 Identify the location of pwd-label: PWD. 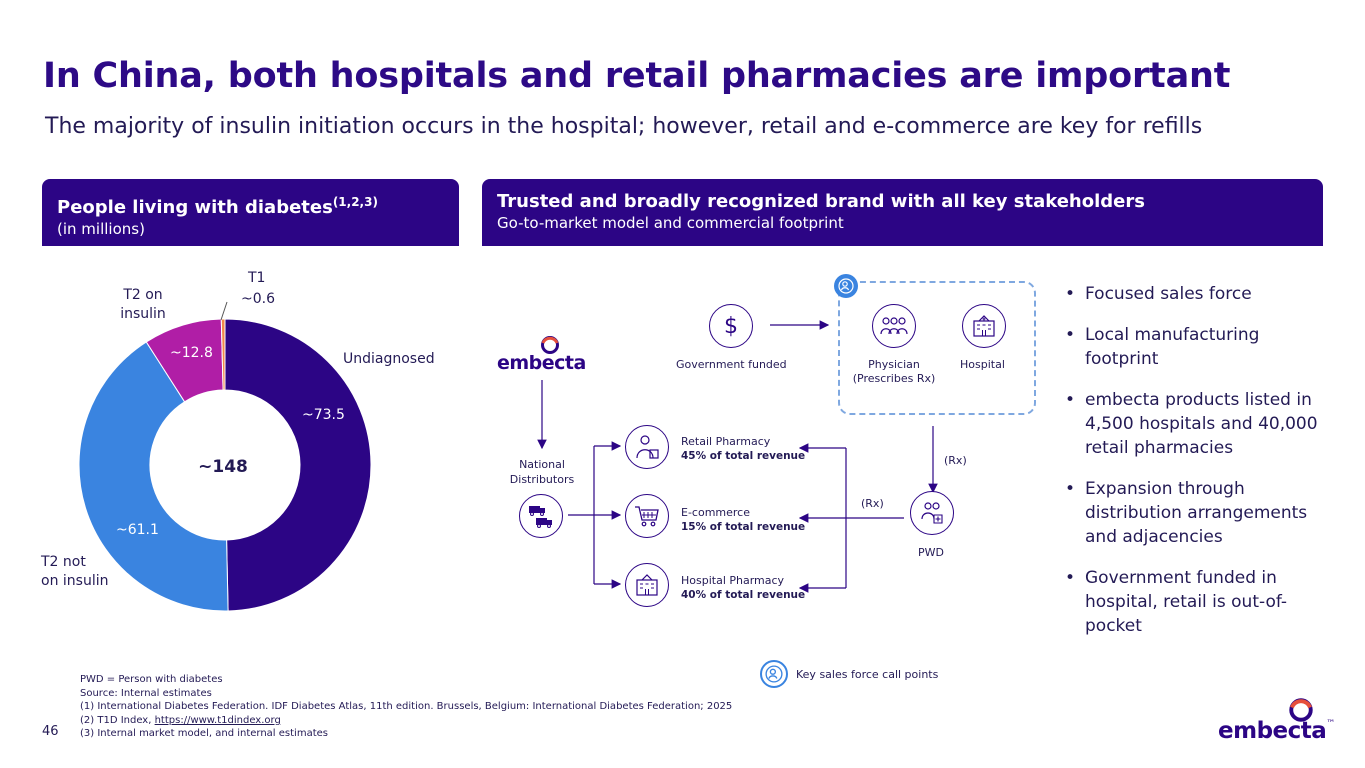
(931, 552).